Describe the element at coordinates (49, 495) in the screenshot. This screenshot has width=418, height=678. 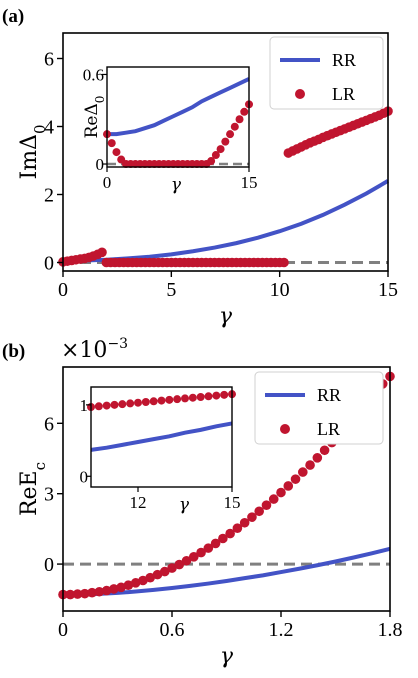
I see `y-tick-label: 3` at that location.